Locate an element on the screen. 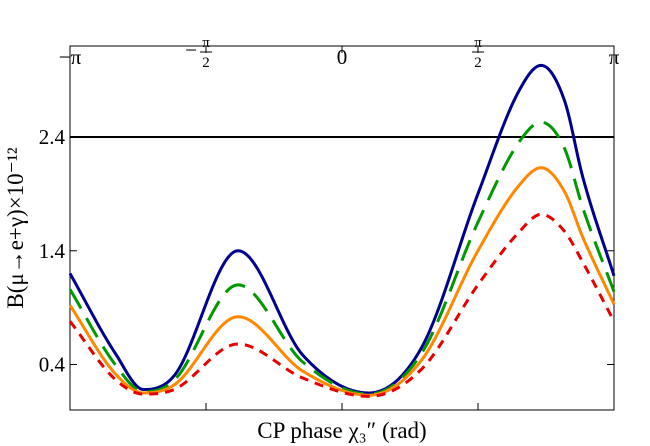 This screenshot has height=446, width=650. x-top-fraction-label: − π 2 is located at coordinates (198, 53).